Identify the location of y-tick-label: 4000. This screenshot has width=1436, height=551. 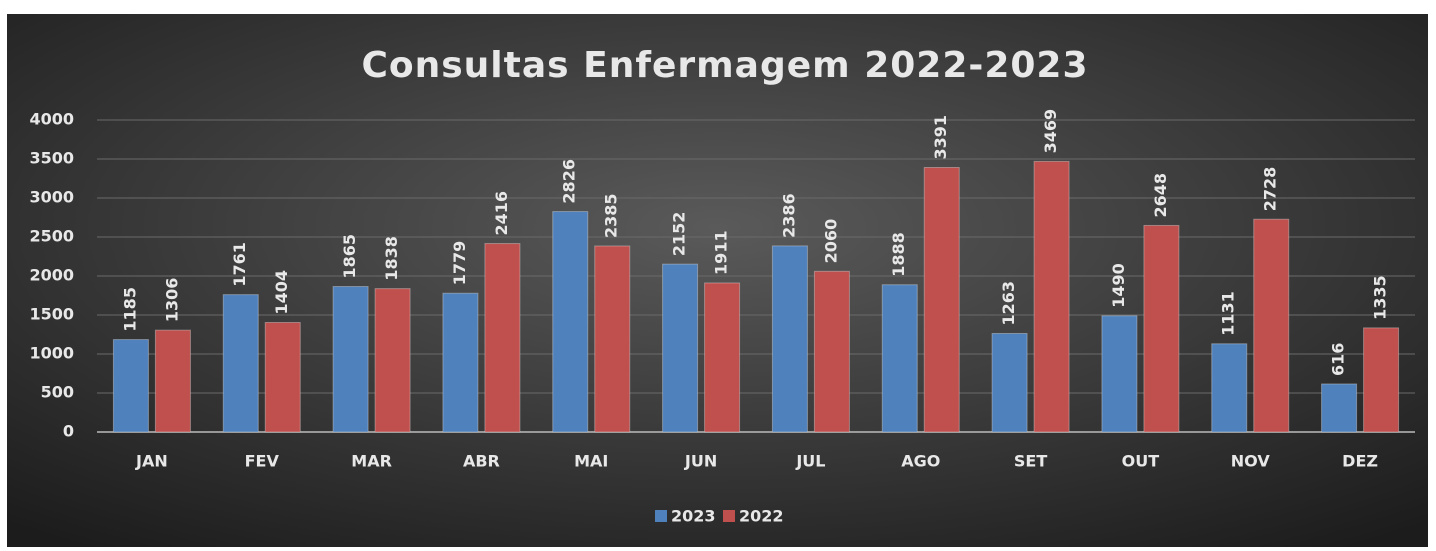
(51, 119).